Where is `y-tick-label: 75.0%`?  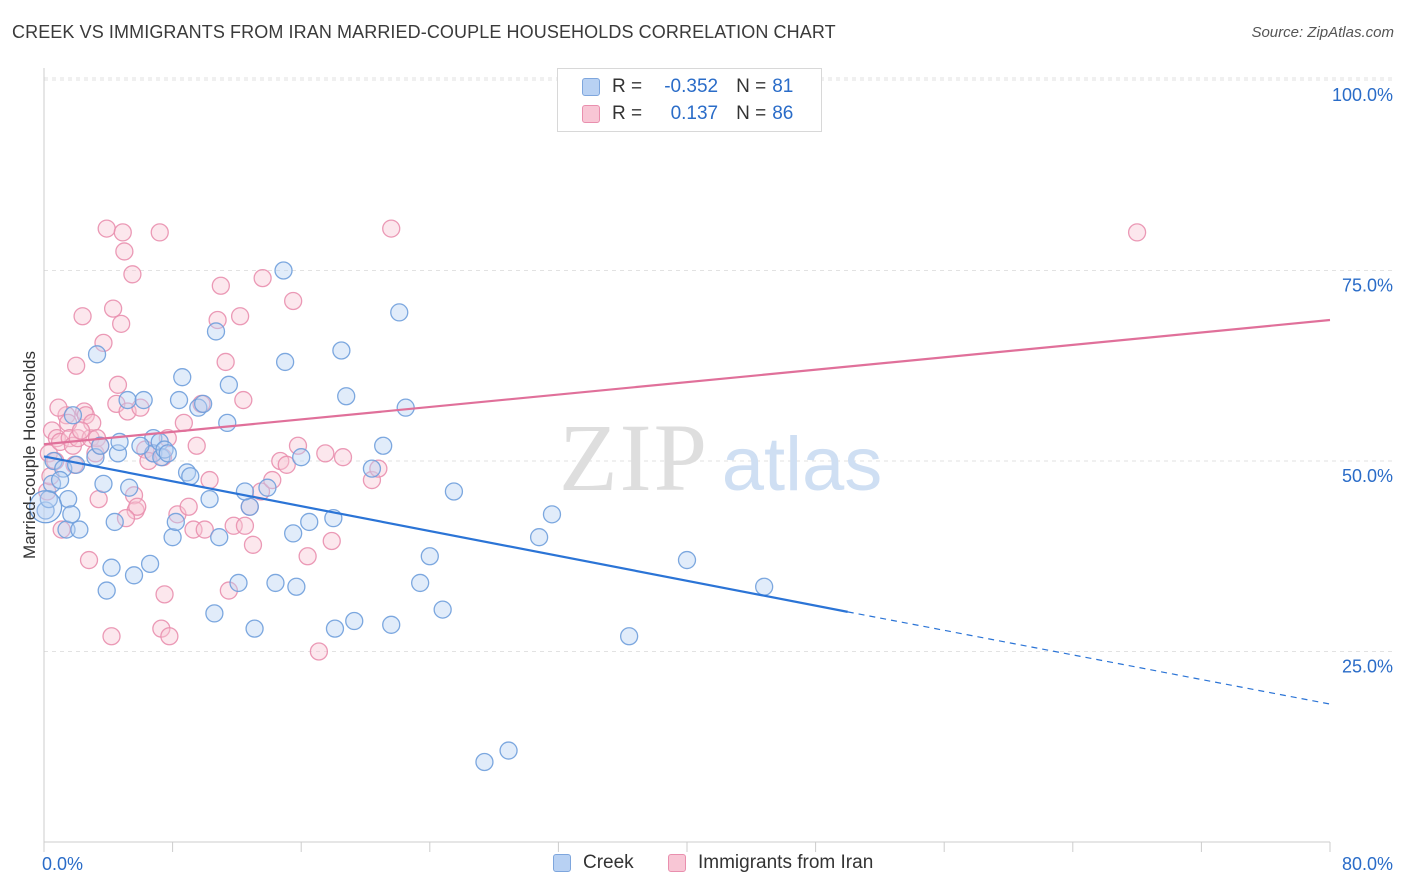
y-tick-label: 75.0% is located at coordinates (1367, 286).